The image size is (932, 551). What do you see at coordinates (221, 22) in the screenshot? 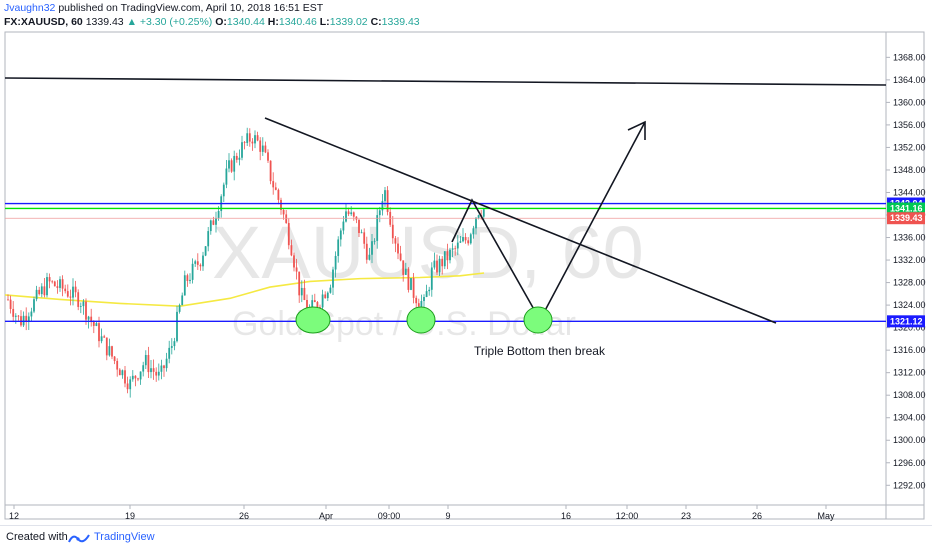
I see `open-label: O:` at bounding box center [221, 22].